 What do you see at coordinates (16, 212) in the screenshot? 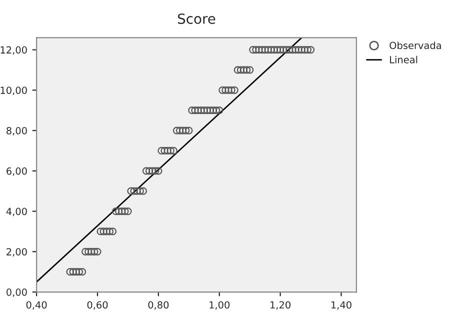
I see `y-tick-label: 4,00` at bounding box center [16, 212].